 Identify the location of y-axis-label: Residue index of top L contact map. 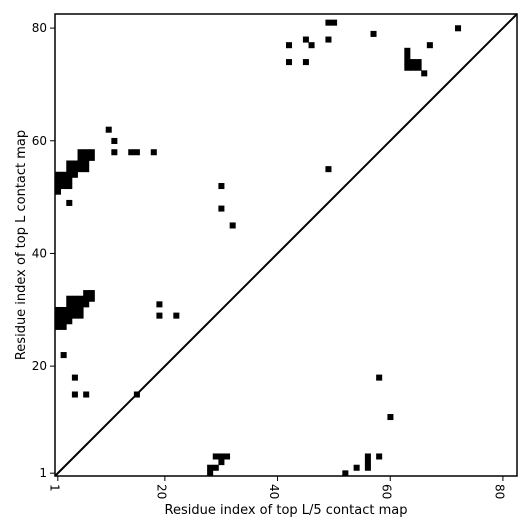
(21, 245).